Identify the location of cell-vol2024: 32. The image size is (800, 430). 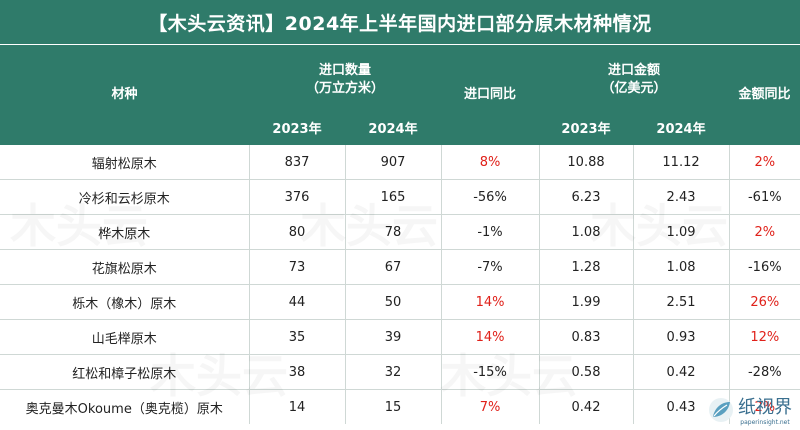
(393, 372).